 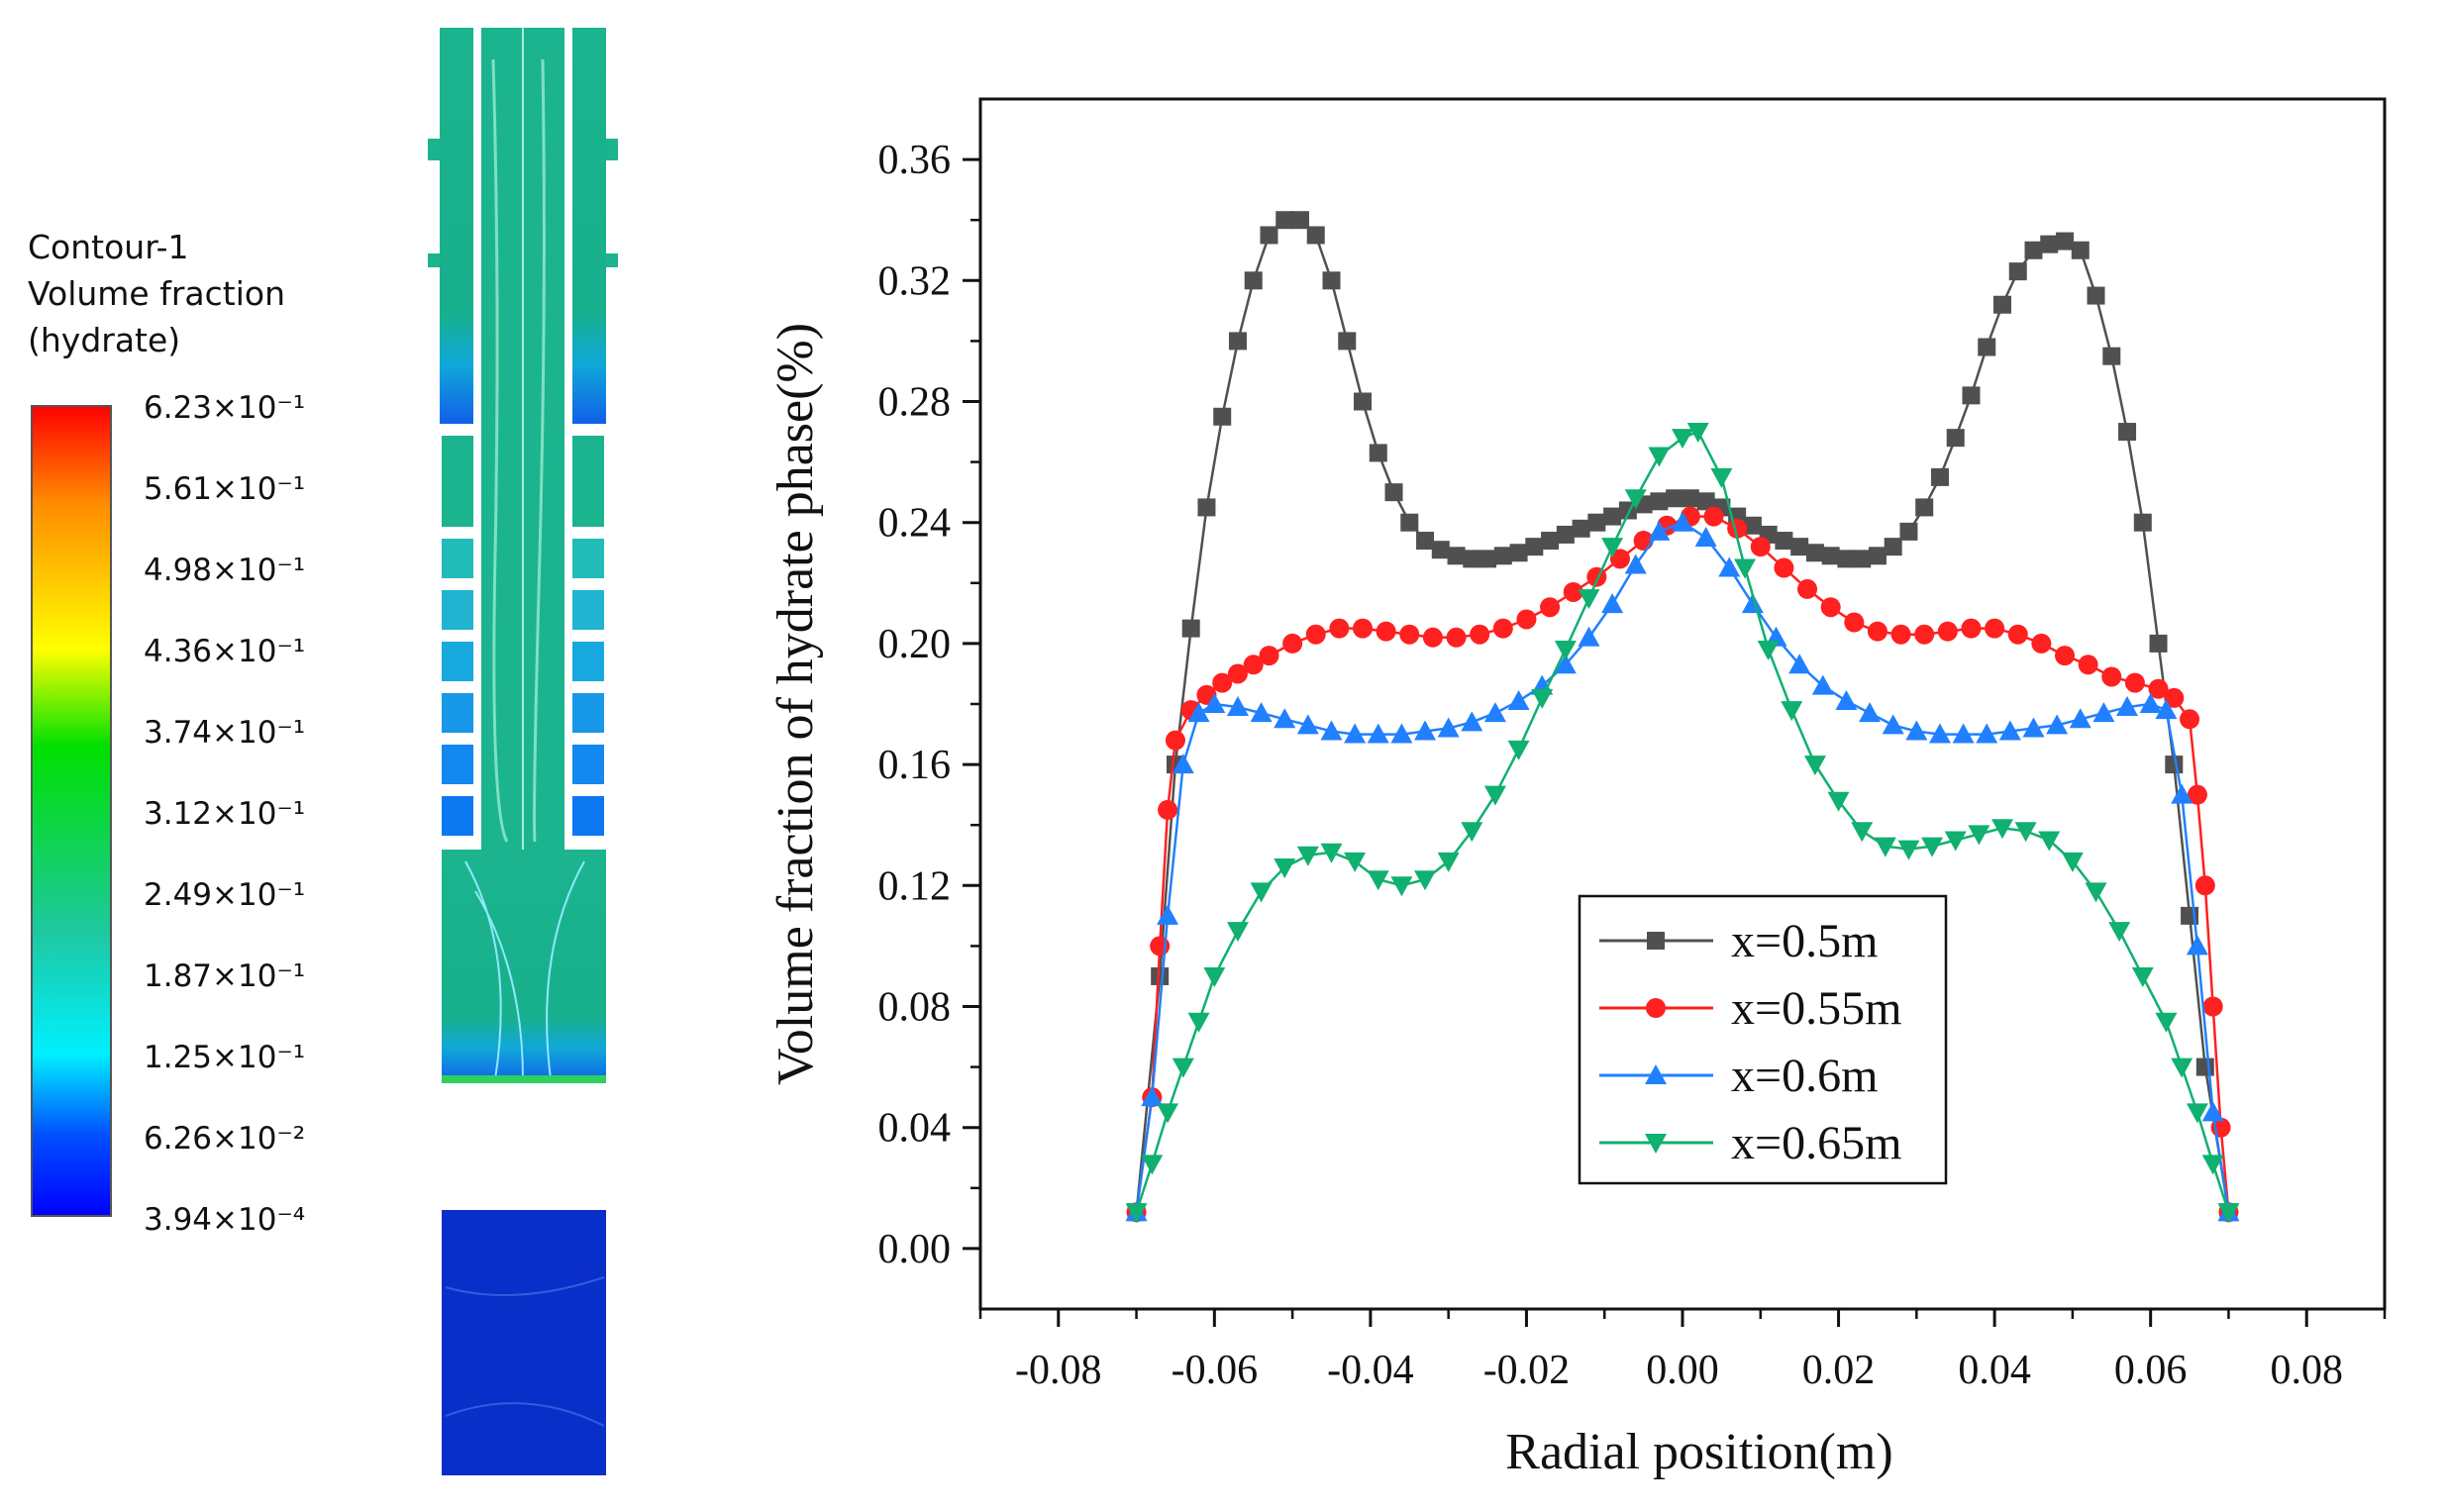 I want to click on colorbar-label-6: 2.49×10⁻¹, so click(x=224, y=895).